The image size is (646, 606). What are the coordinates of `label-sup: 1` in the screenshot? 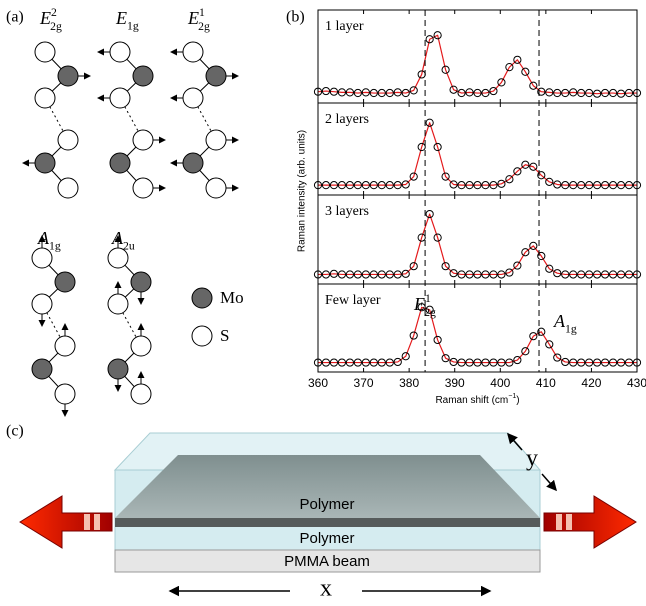 It's located at (428, 297).